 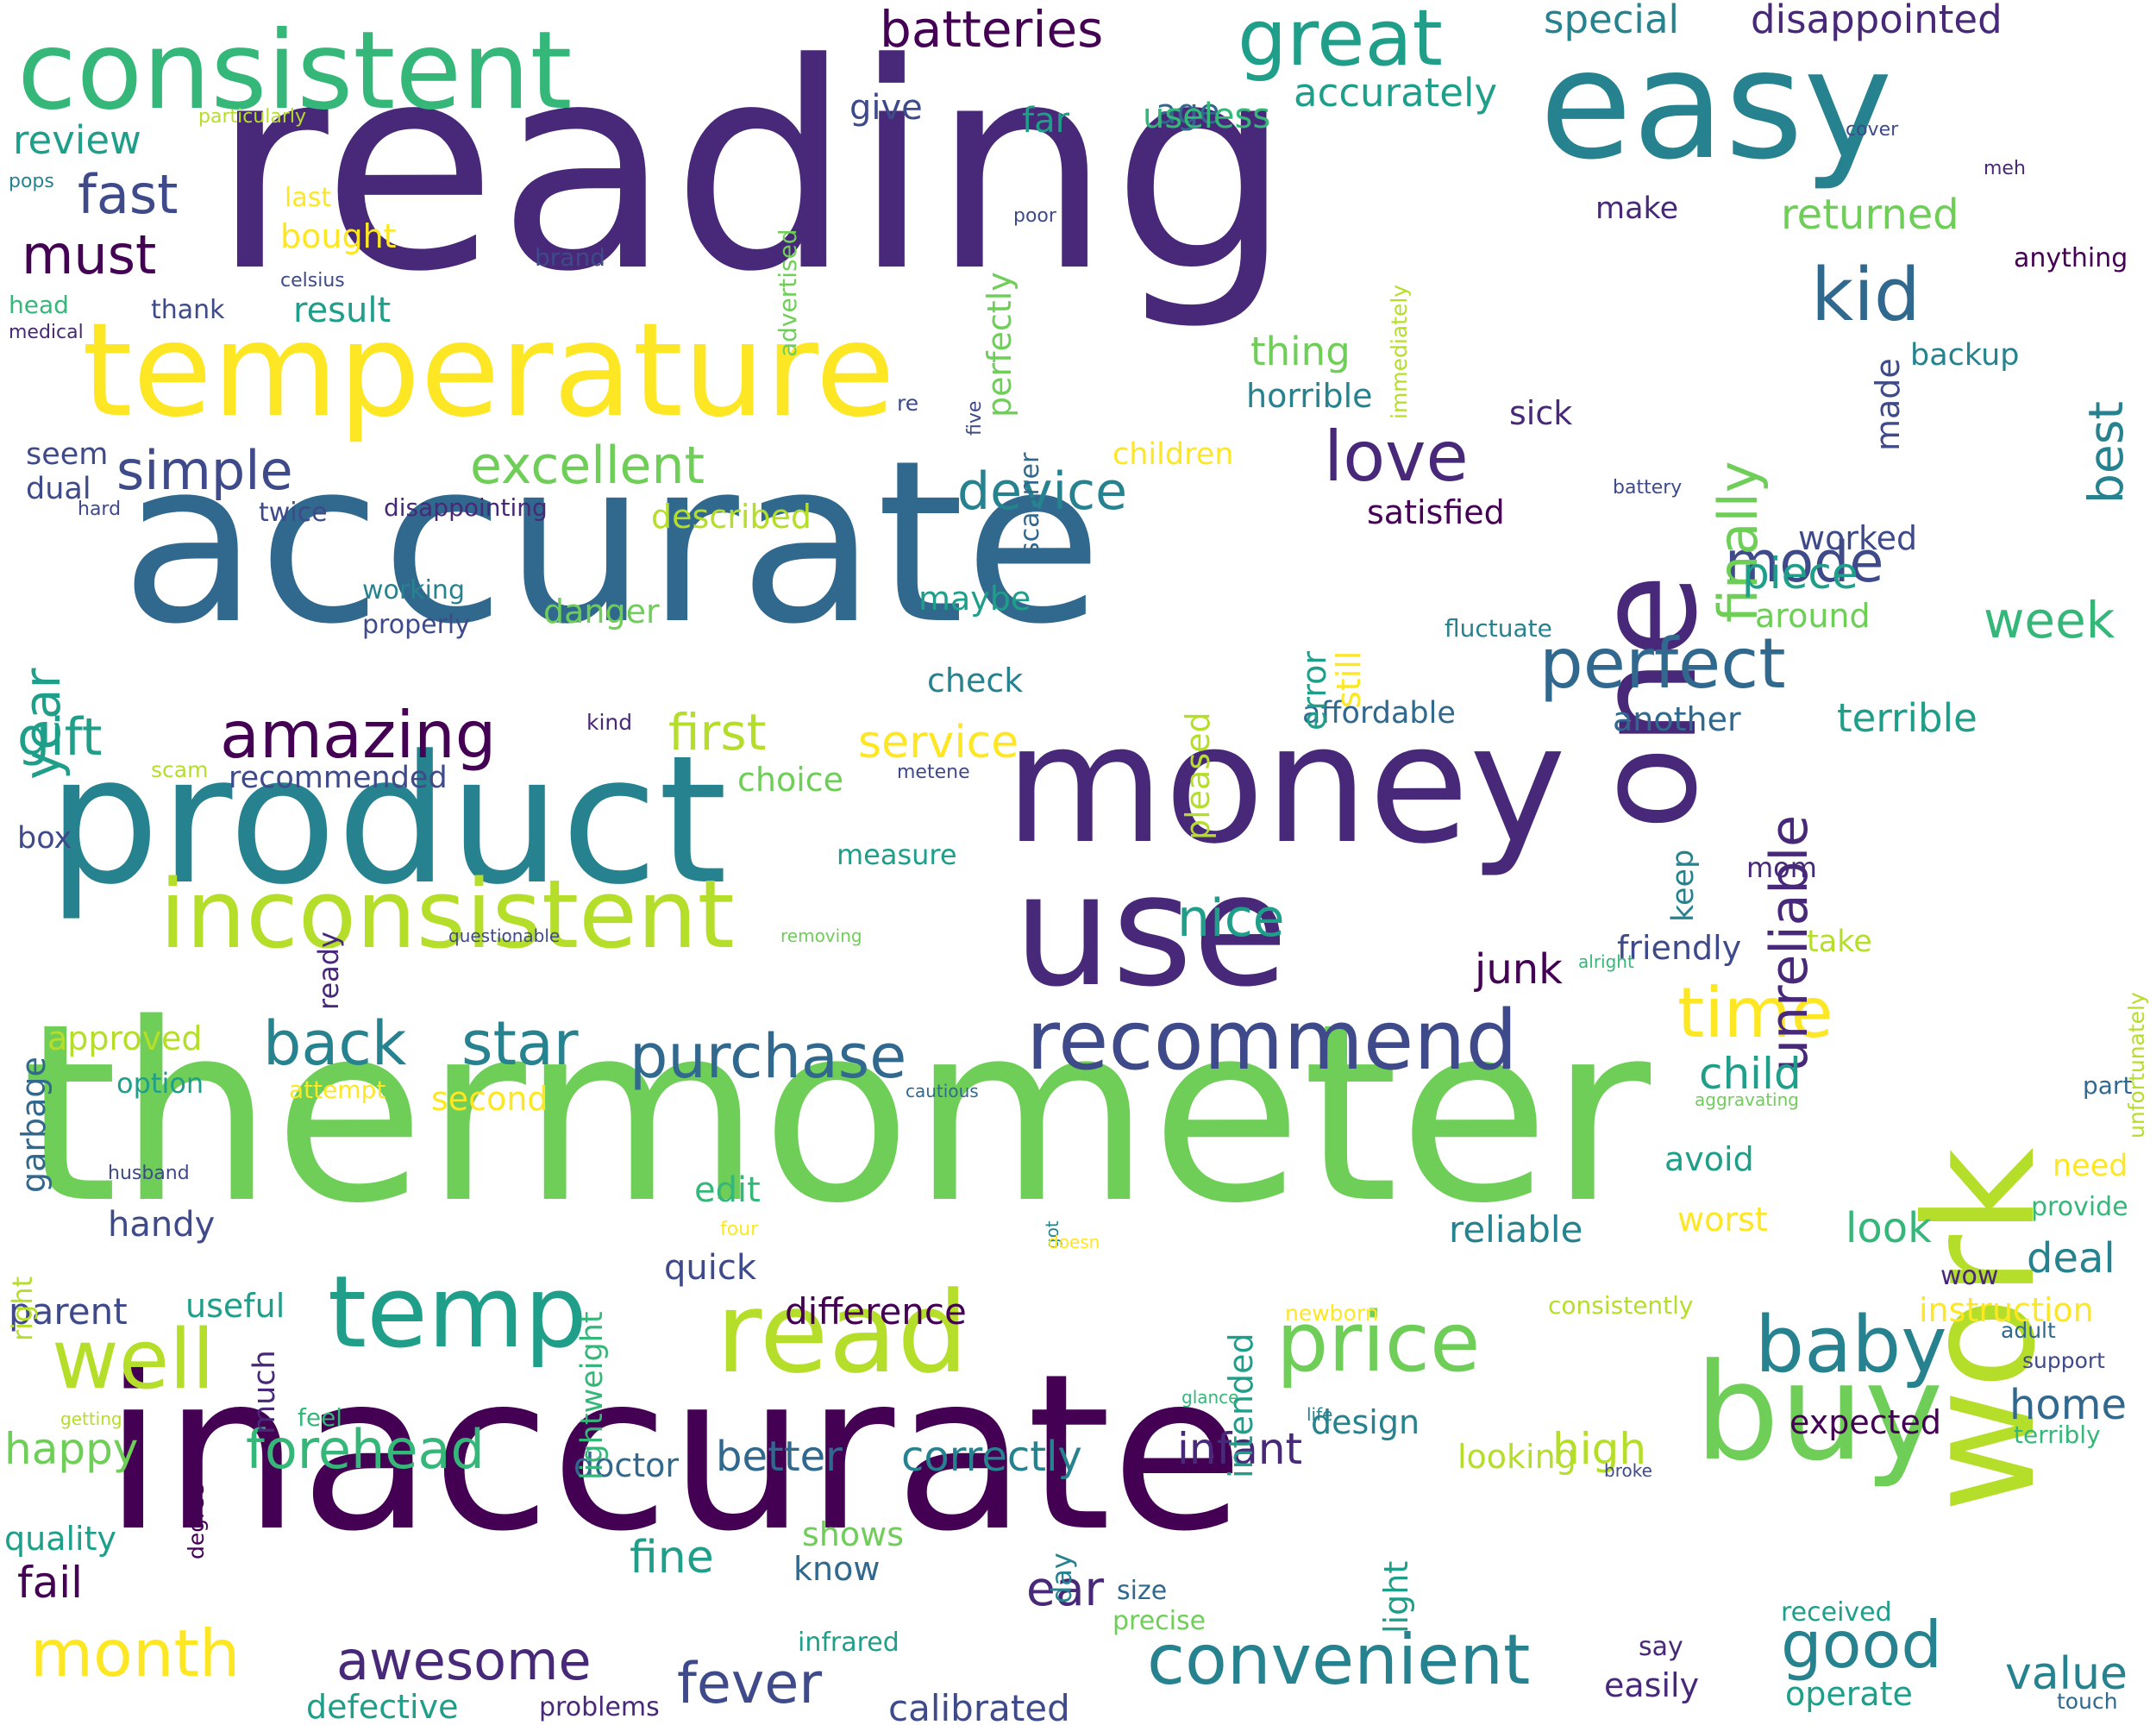 What do you see at coordinates (601, 612) in the screenshot?
I see `word-danger: danger` at bounding box center [601, 612].